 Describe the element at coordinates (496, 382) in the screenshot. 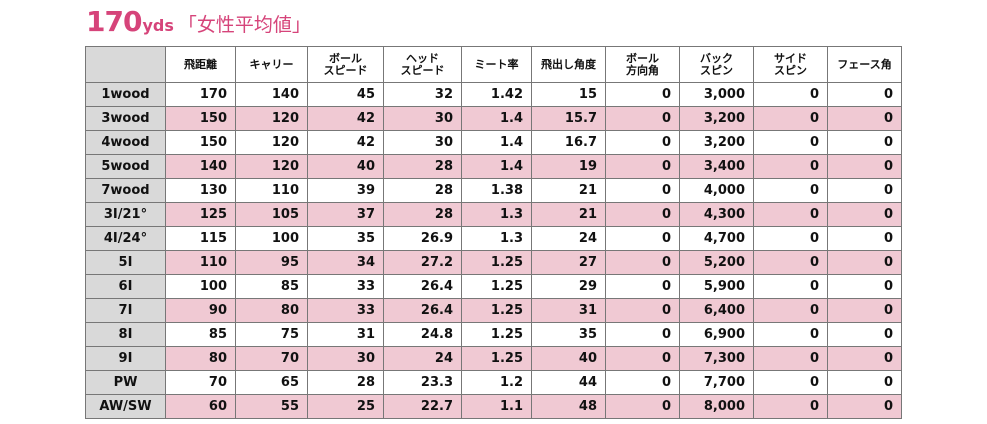

I see `table-cell: 1.2` at that location.